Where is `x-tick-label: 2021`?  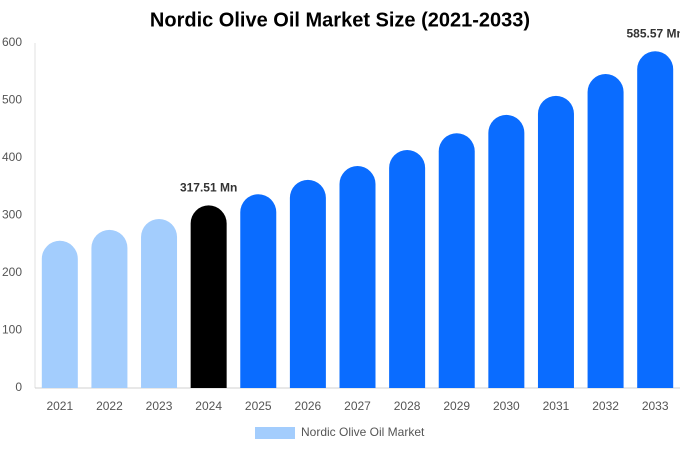 x-tick-label: 2021 is located at coordinates (59, 406).